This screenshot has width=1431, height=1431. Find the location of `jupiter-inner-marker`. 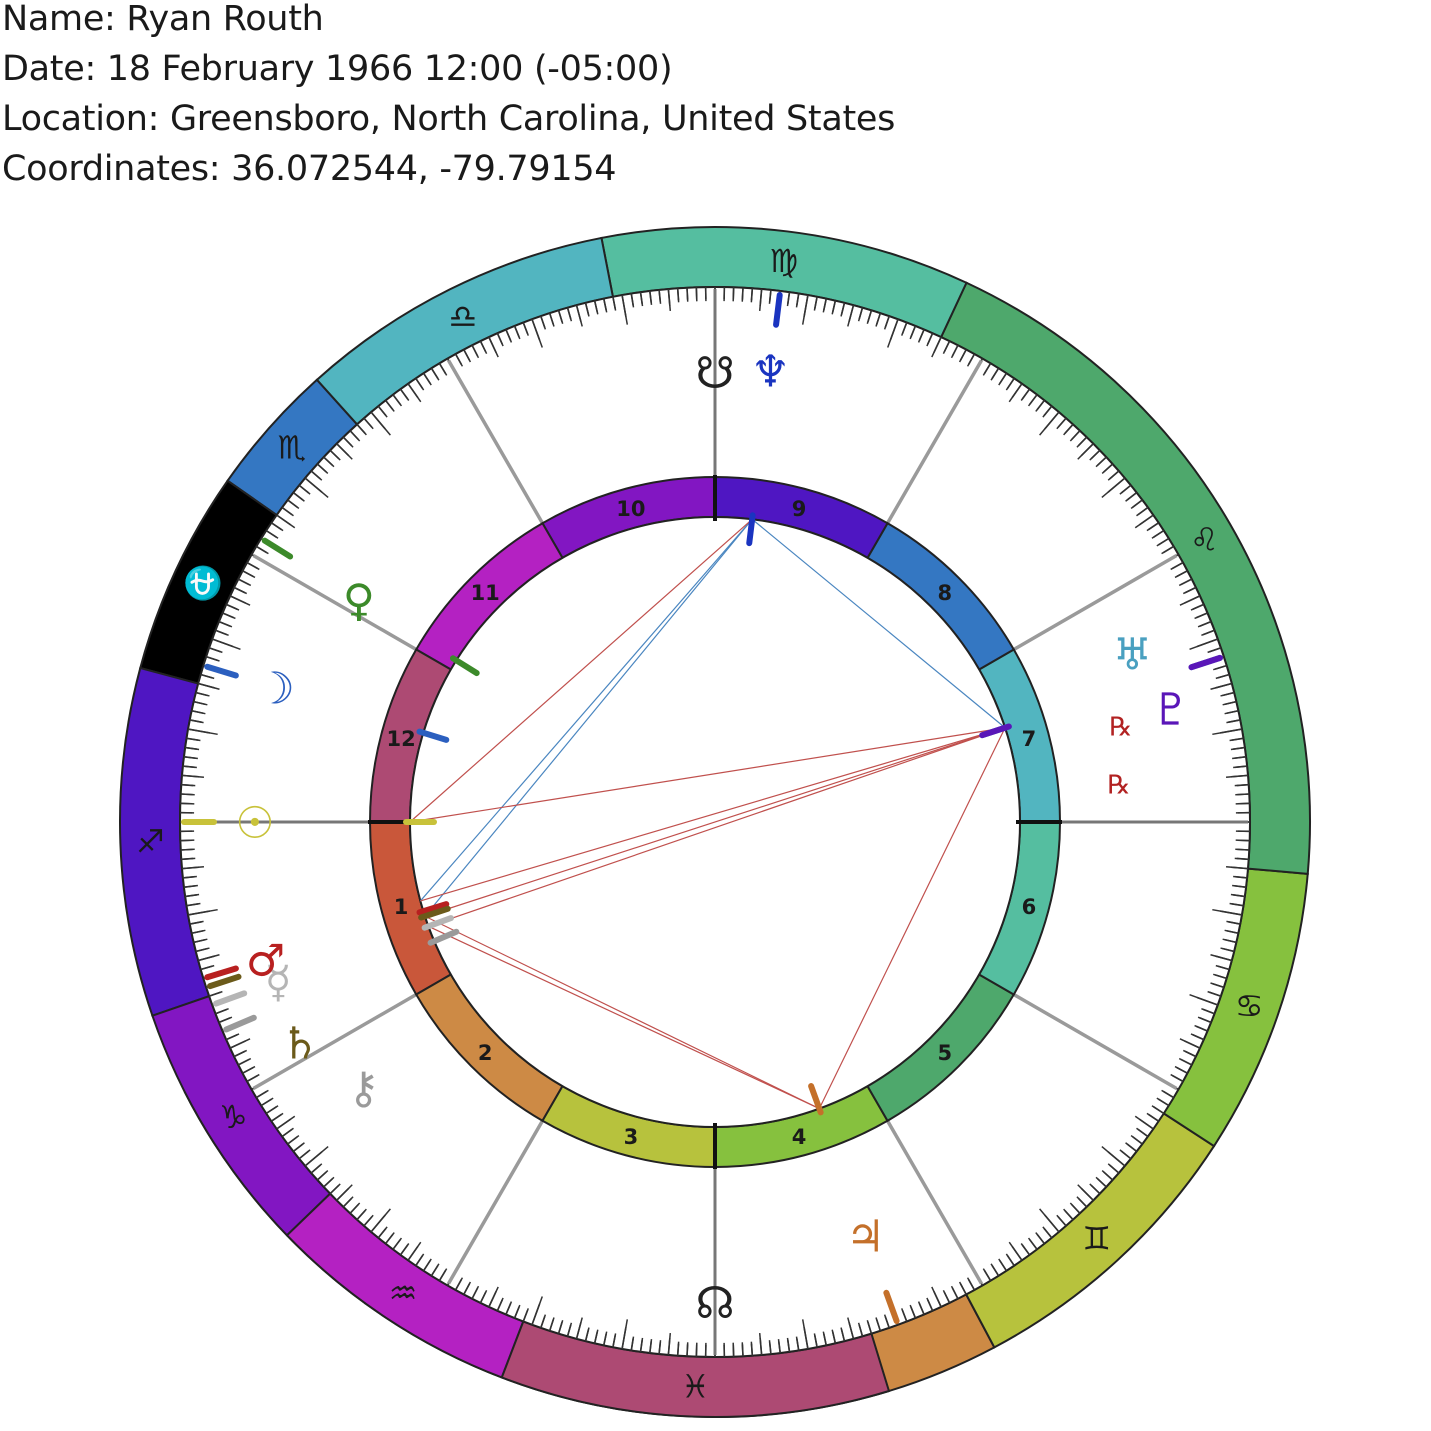

jupiter-inner-marker is located at coordinates (816, 1099).